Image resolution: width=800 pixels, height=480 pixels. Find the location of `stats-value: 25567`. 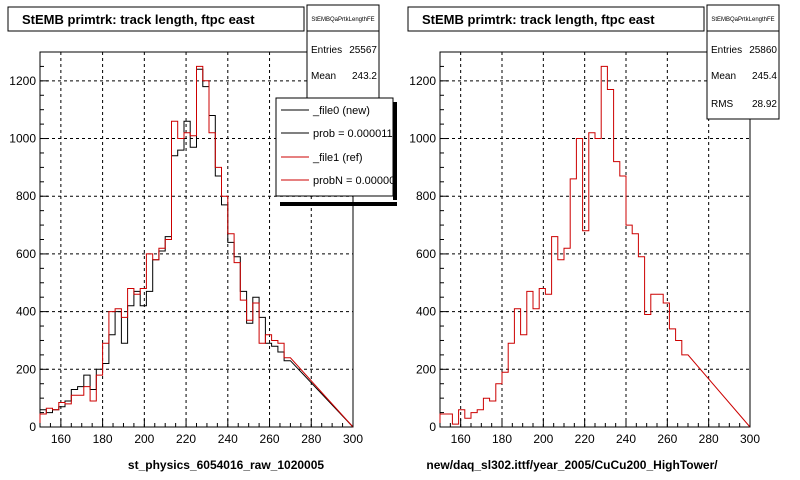

stats-value: 25567 is located at coordinates (363, 50).